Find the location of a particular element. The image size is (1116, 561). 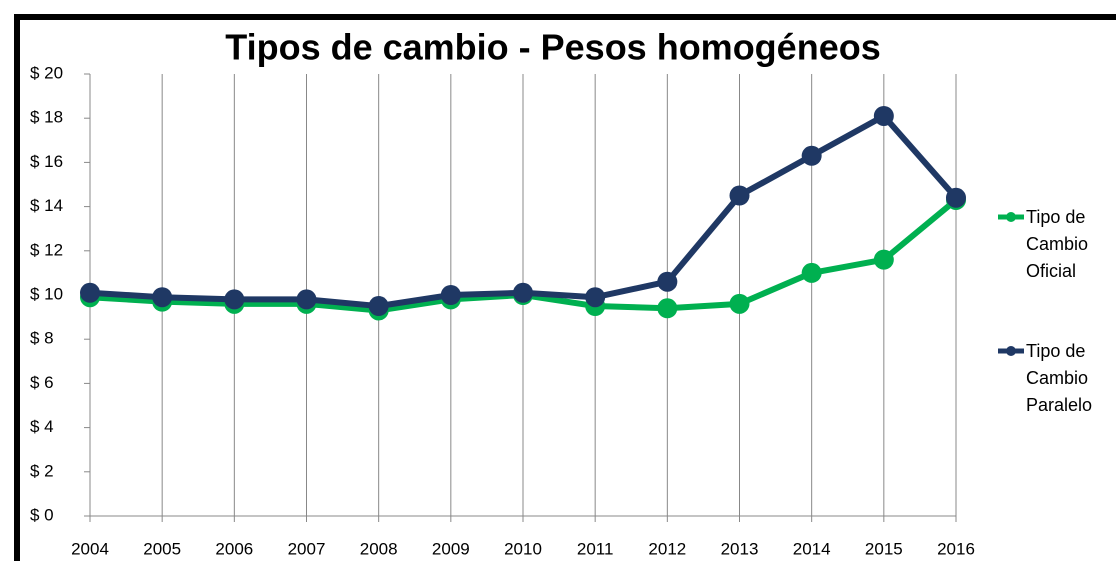

legend-label: Tipo de Cambio Oficial is located at coordinates (1057, 244).